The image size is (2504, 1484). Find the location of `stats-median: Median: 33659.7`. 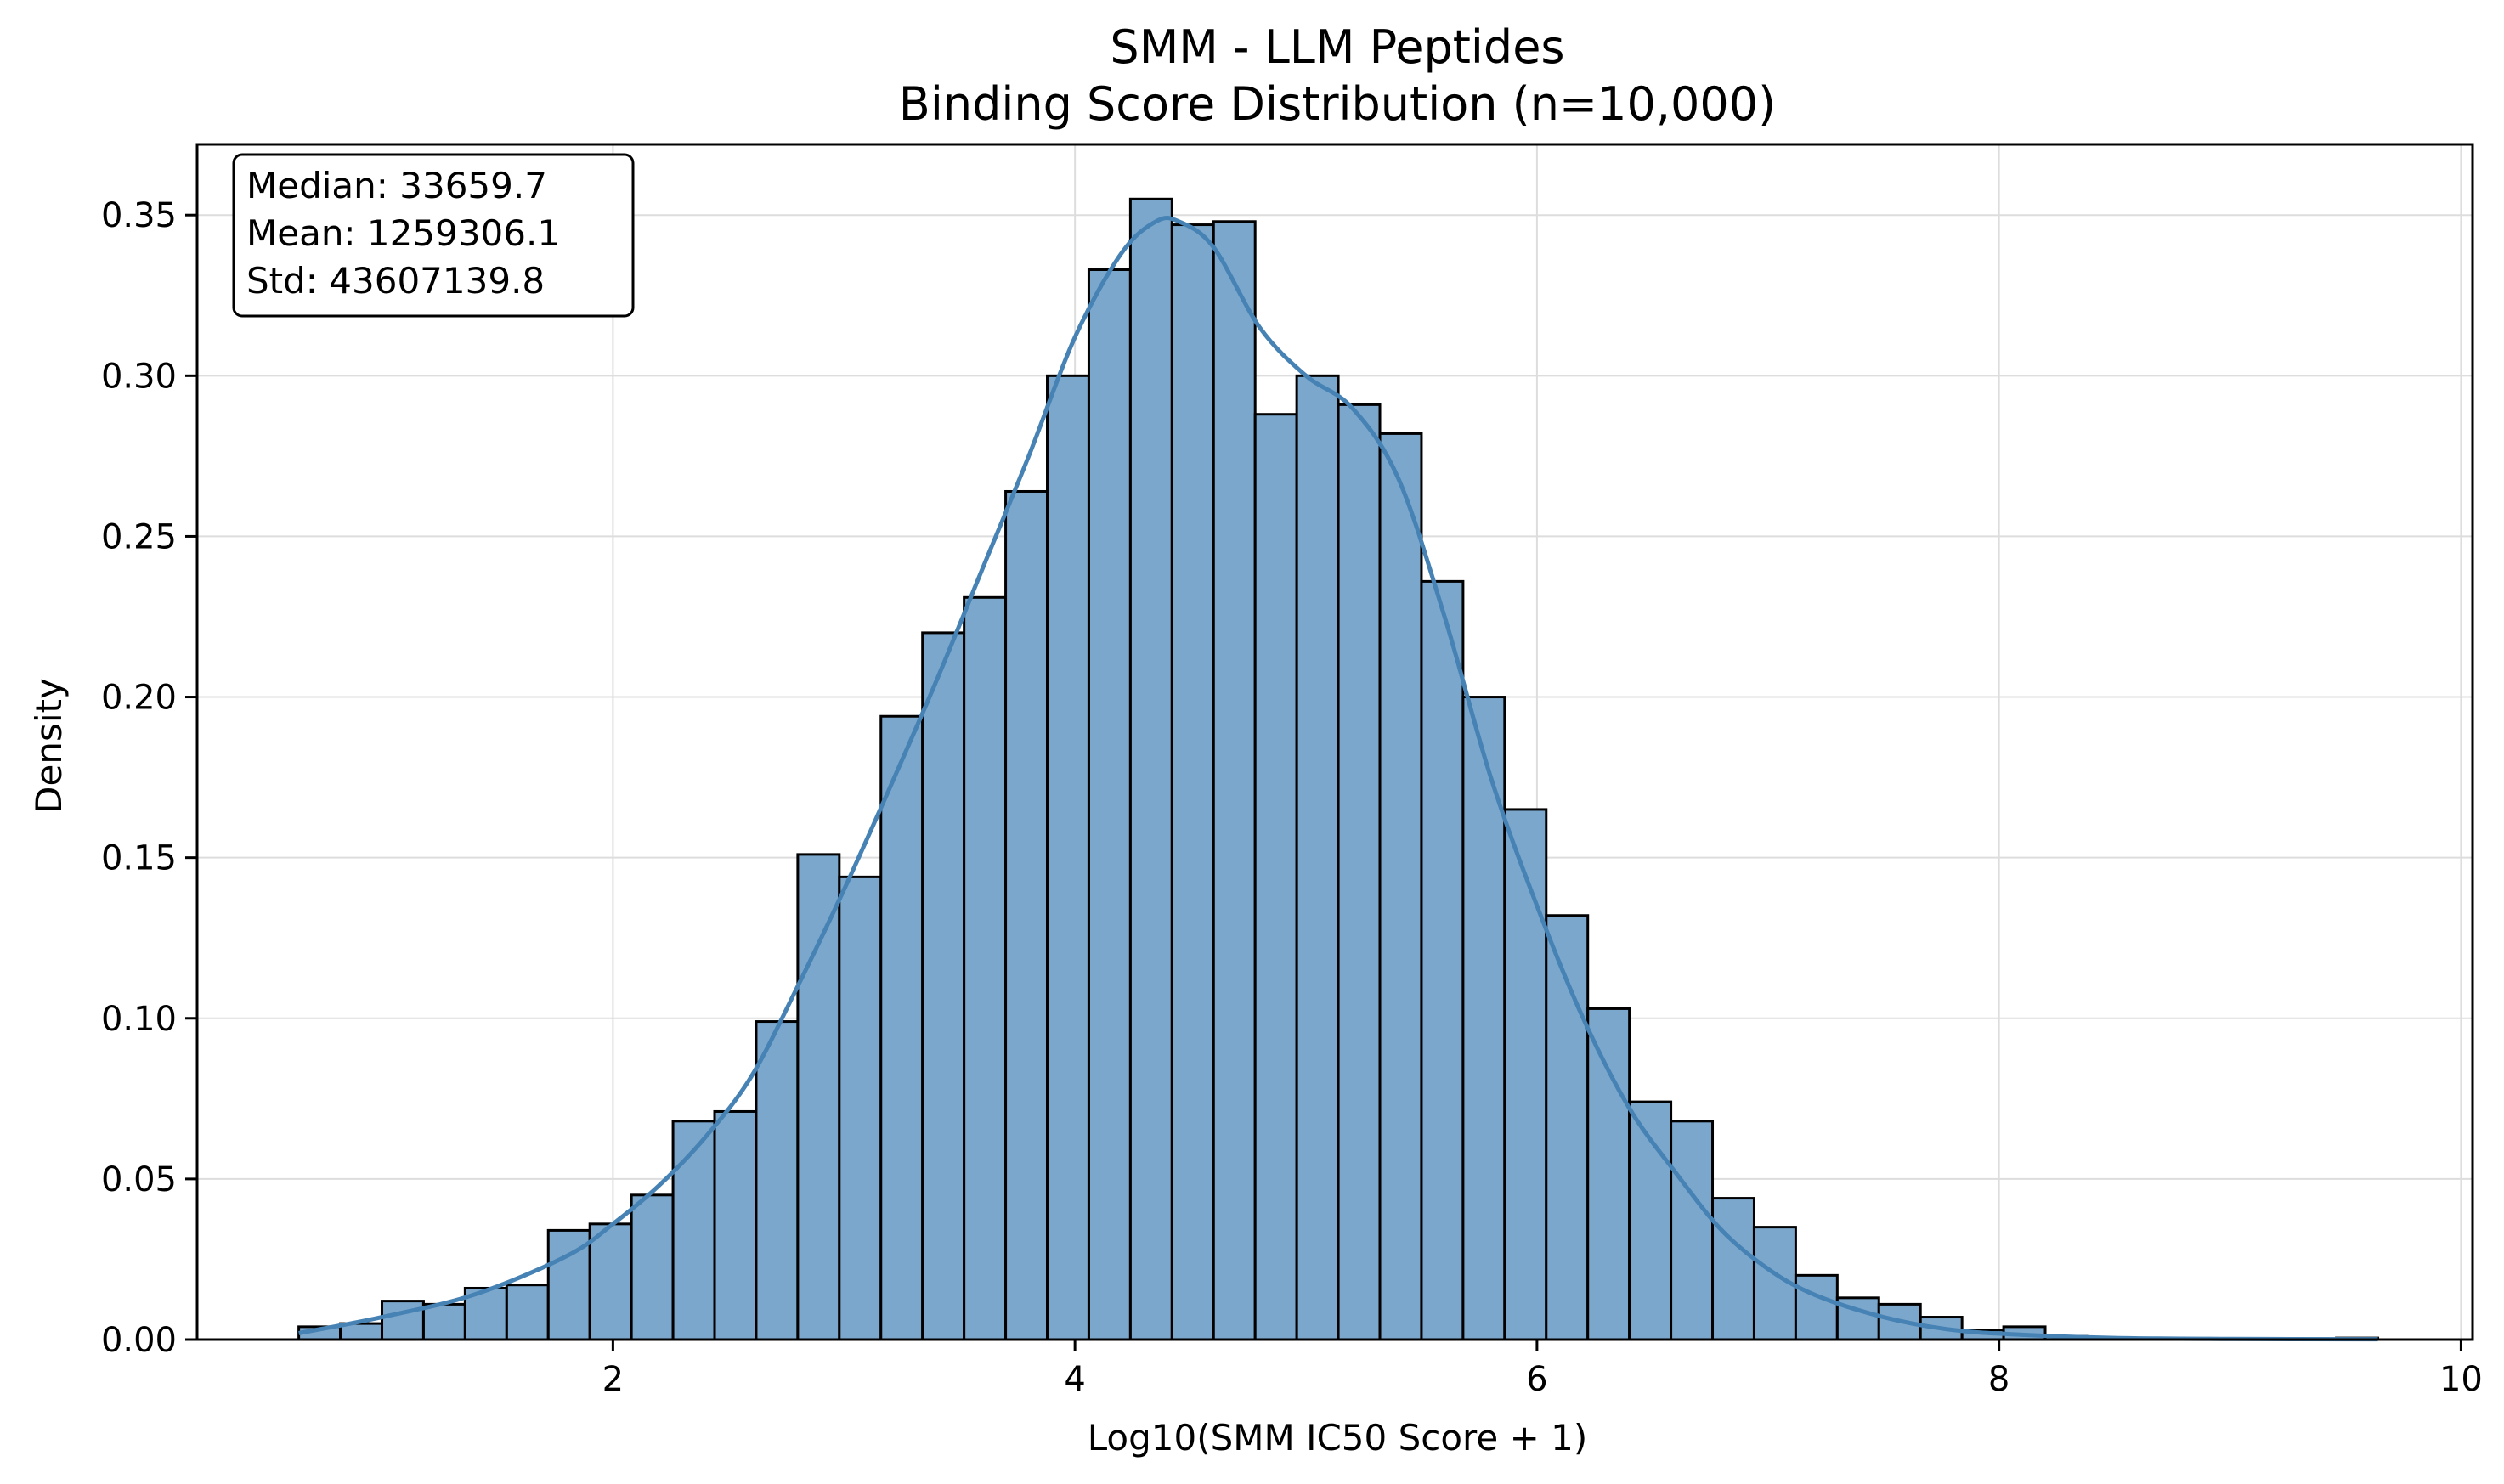

stats-median: Median: 33659.7 is located at coordinates (397, 185).